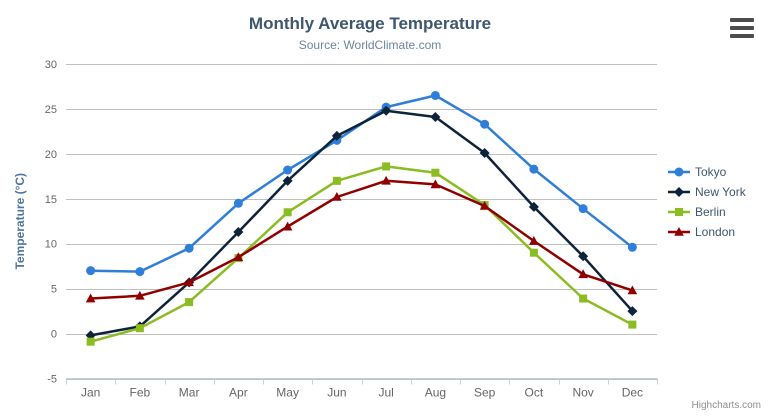  What do you see at coordinates (51, 65) in the screenshot?
I see `y-axis-tick-label: 30` at bounding box center [51, 65].